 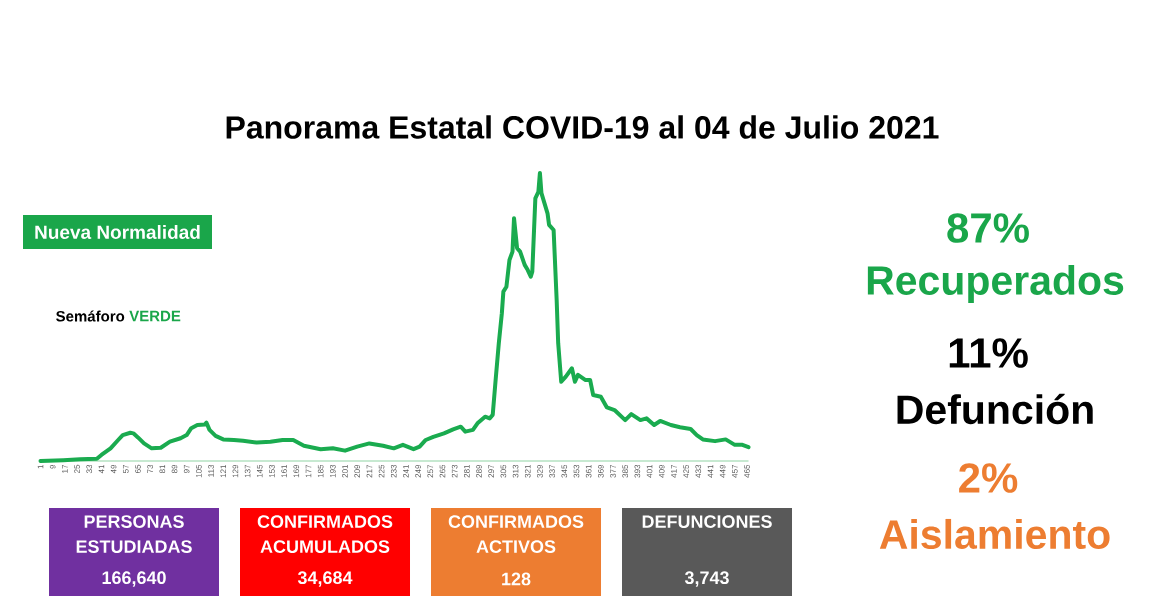 I want to click on x-tick-label: 233, so click(x=393, y=471).